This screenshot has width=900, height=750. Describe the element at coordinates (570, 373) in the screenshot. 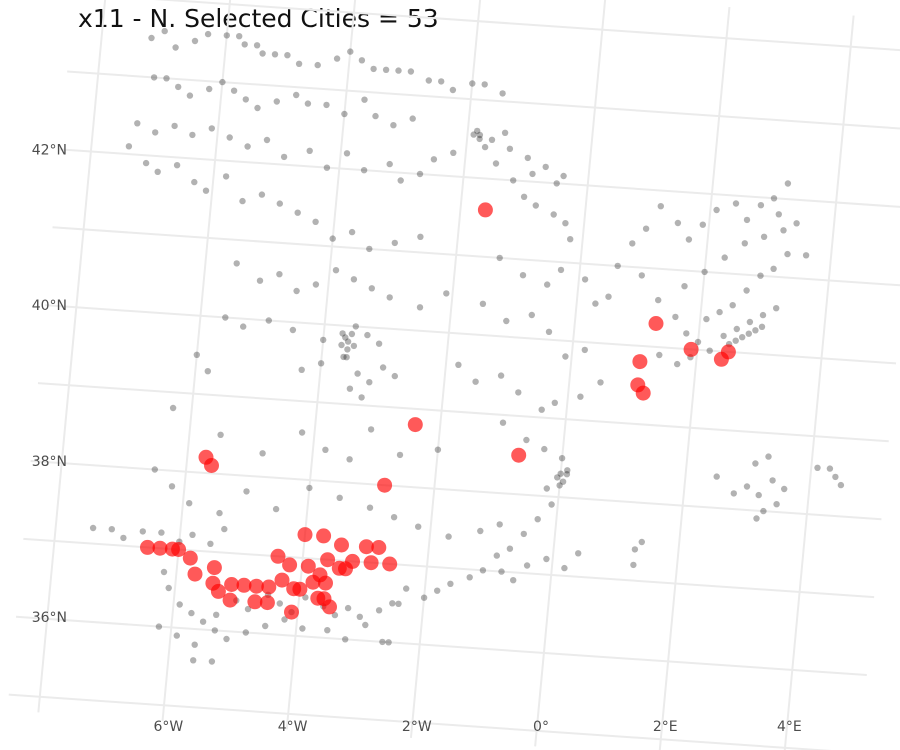

I see `meridian-line` at that location.